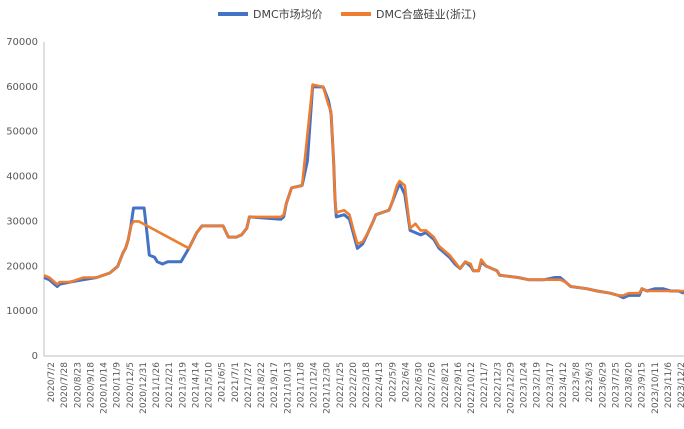 The width and height of the screenshot is (684, 429). I want to click on x-tick-label: 2021/10/13, so click(288, 388).